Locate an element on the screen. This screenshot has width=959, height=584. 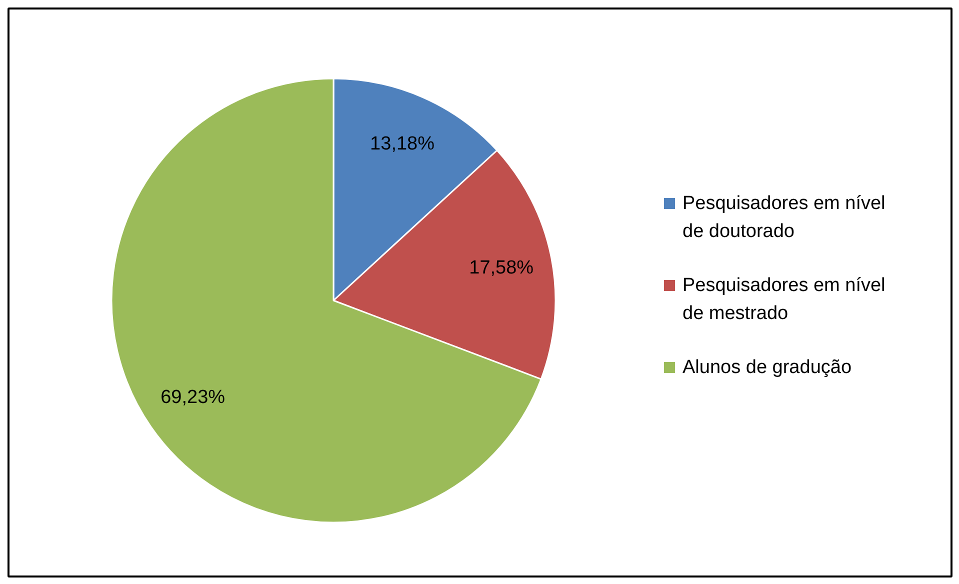
data-label: 17,58% is located at coordinates (501, 268).